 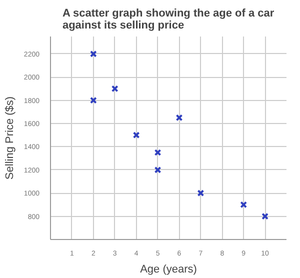 I want to click on x-axis-title: Age (years), so click(x=168, y=270).